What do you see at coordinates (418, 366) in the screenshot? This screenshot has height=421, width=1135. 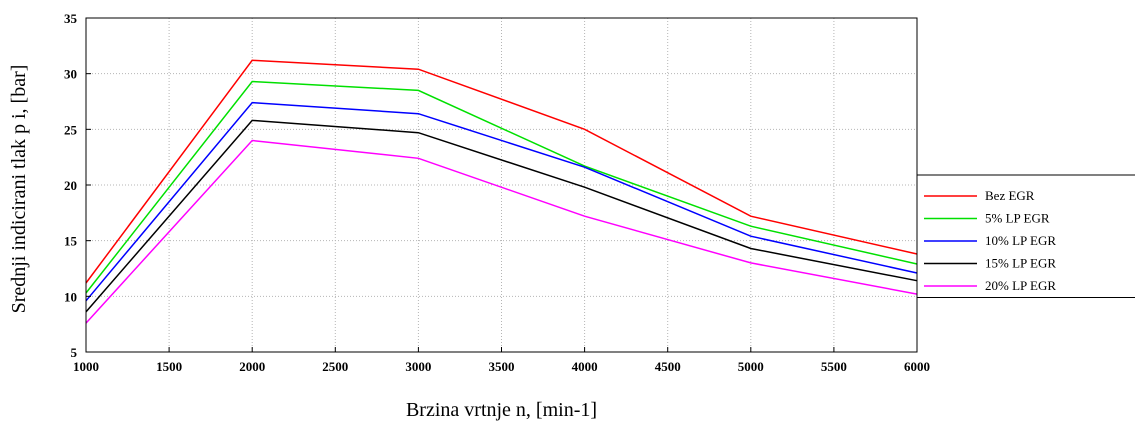 I see `x-tick-label: 3000` at bounding box center [418, 366].